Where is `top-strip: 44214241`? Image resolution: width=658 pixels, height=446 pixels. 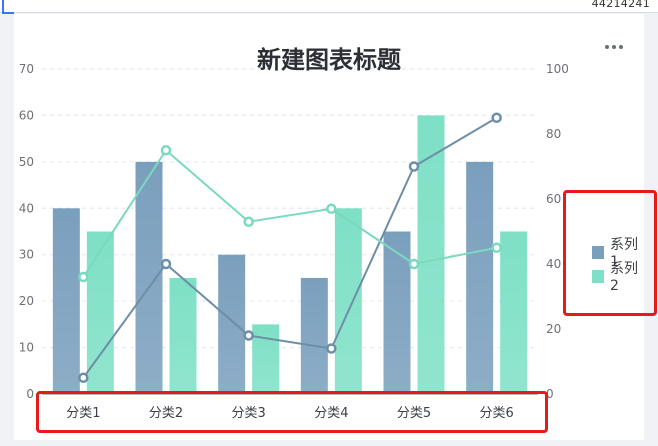 top-strip: 44214241 is located at coordinates (329, 7).